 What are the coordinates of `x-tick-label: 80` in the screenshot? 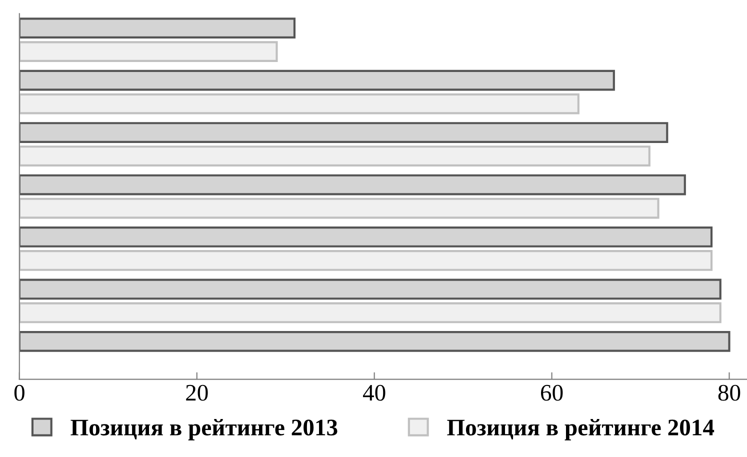 It's located at (729, 392).